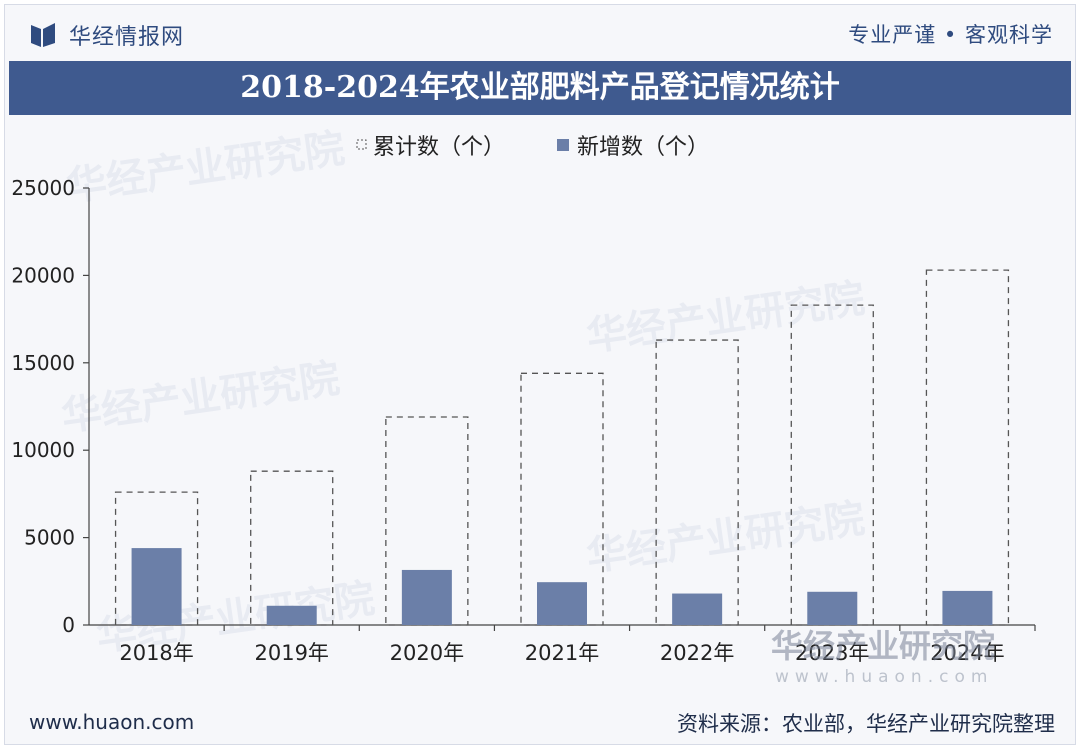 The height and width of the screenshot is (749, 1080). What do you see at coordinates (43, 363) in the screenshot?
I see `y-tick-label: 15000` at bounding box center [43, 363].